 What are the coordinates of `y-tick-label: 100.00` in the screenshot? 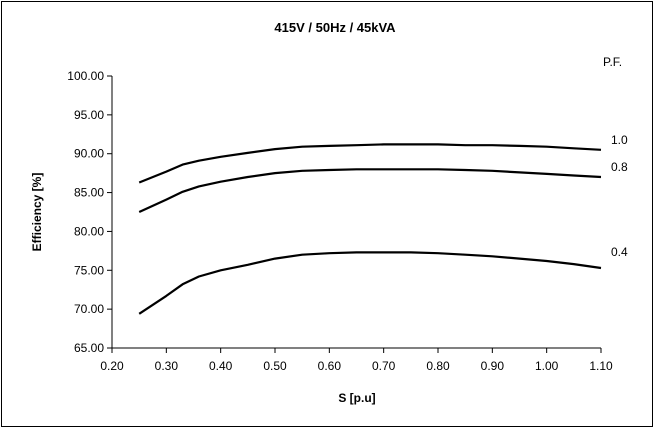 It's located at (85, 76).